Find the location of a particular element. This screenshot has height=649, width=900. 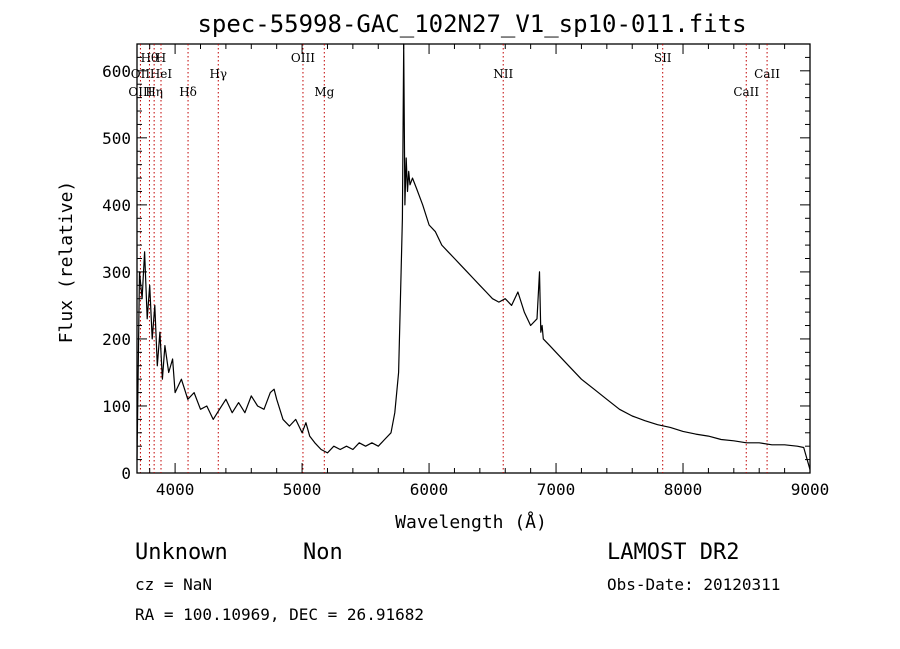

y-axis-label: Flux (relative) is located at coordinates (66, 262).